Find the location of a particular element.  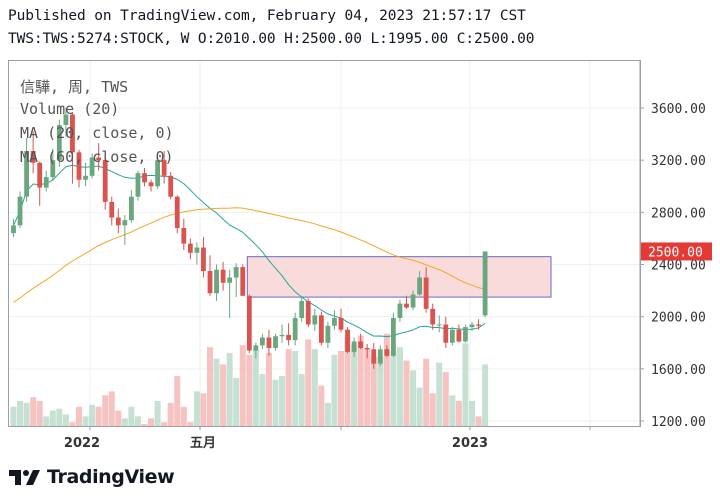

zone-rect is located at coordinates (399, 277).